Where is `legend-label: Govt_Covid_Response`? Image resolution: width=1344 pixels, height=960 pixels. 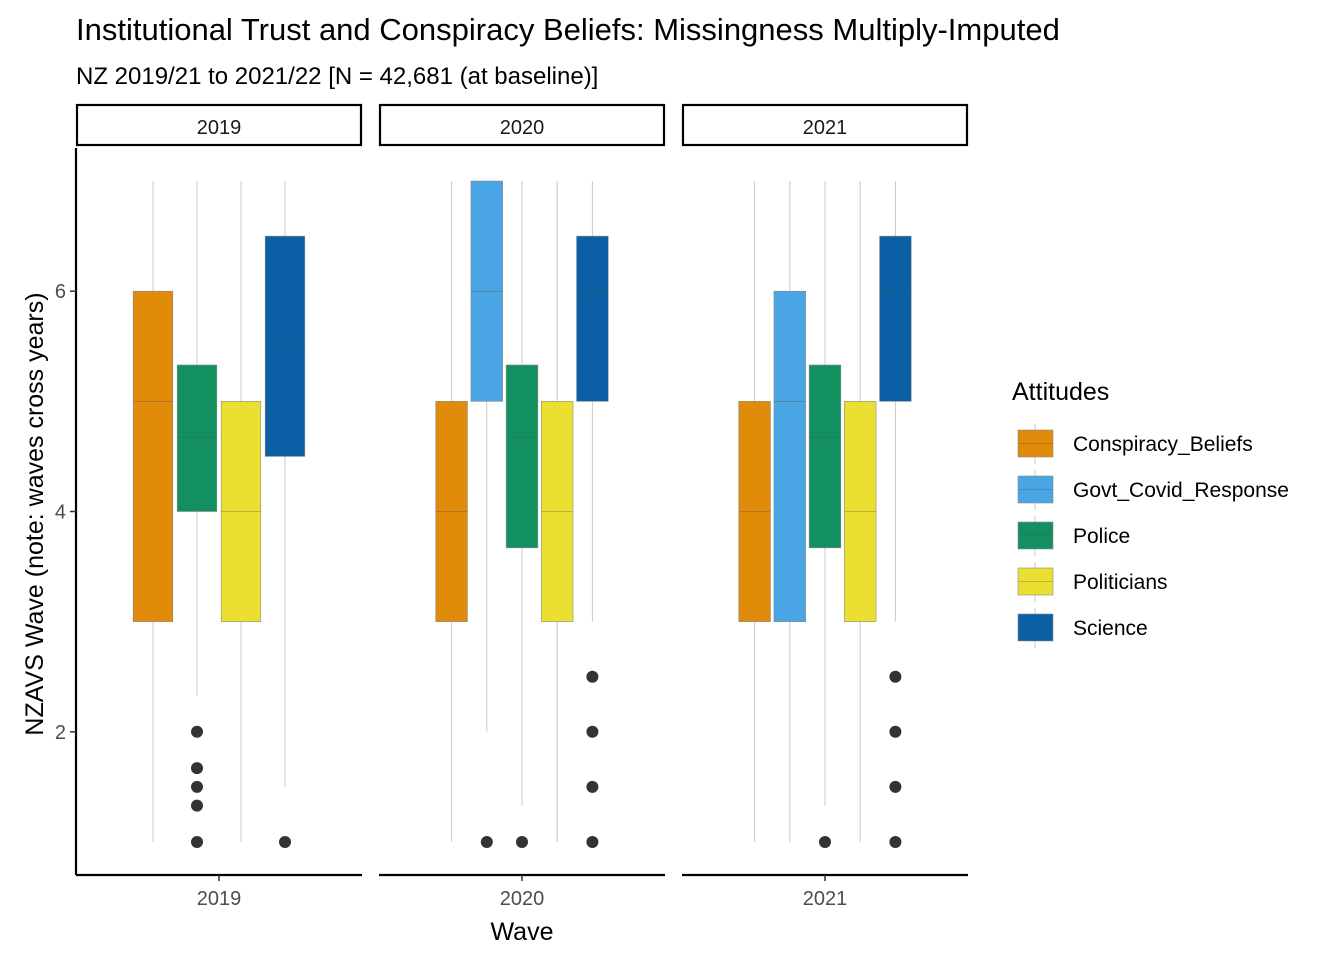 legend-label: Govt_Covid_Response is located at coordinates (1181, 490).